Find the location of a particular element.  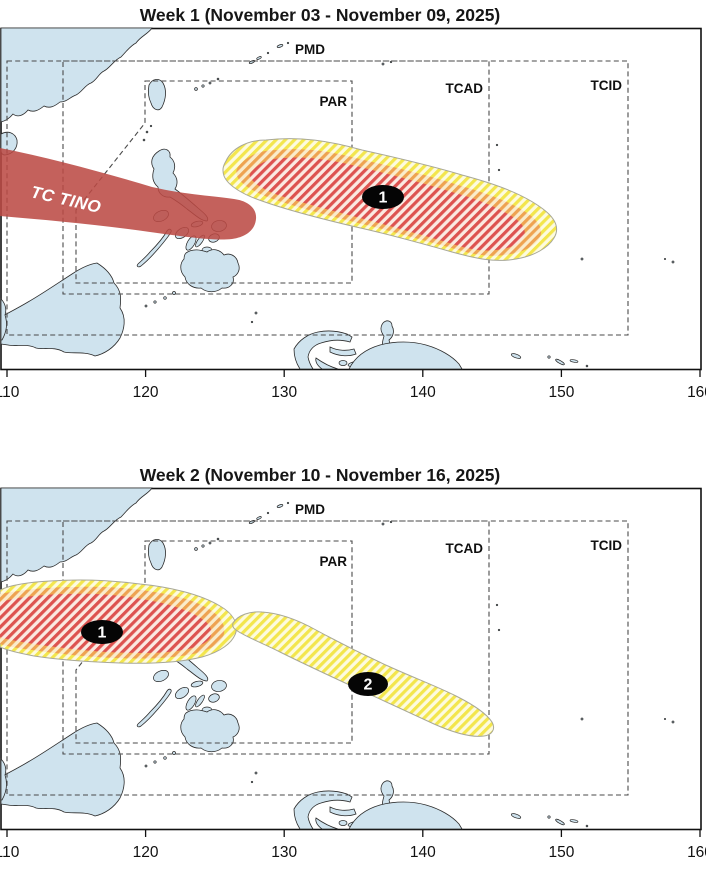

week1-area1-number: 1 is located at coordinates (383, 198).